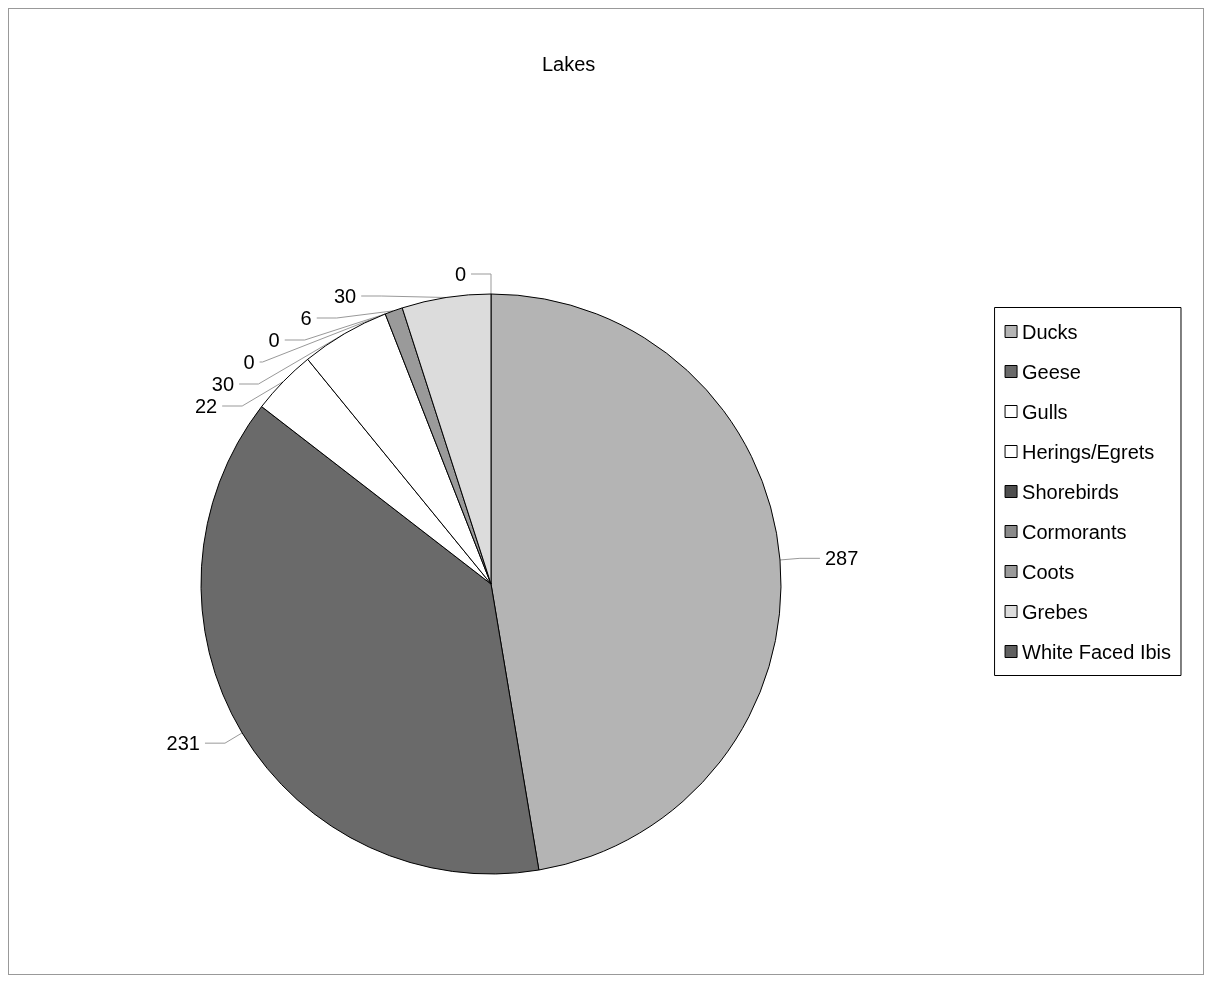 The height and width of the screenshot is (985, 1214). I want to click on data-label: 6, so click(306, 318).